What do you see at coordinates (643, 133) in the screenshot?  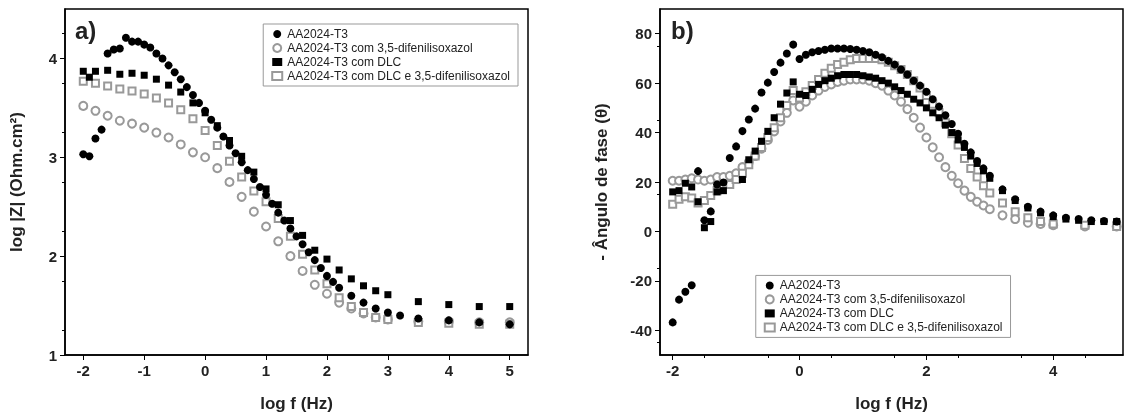 I see `y-tick-label: 40` at bounding box center [643, 133].